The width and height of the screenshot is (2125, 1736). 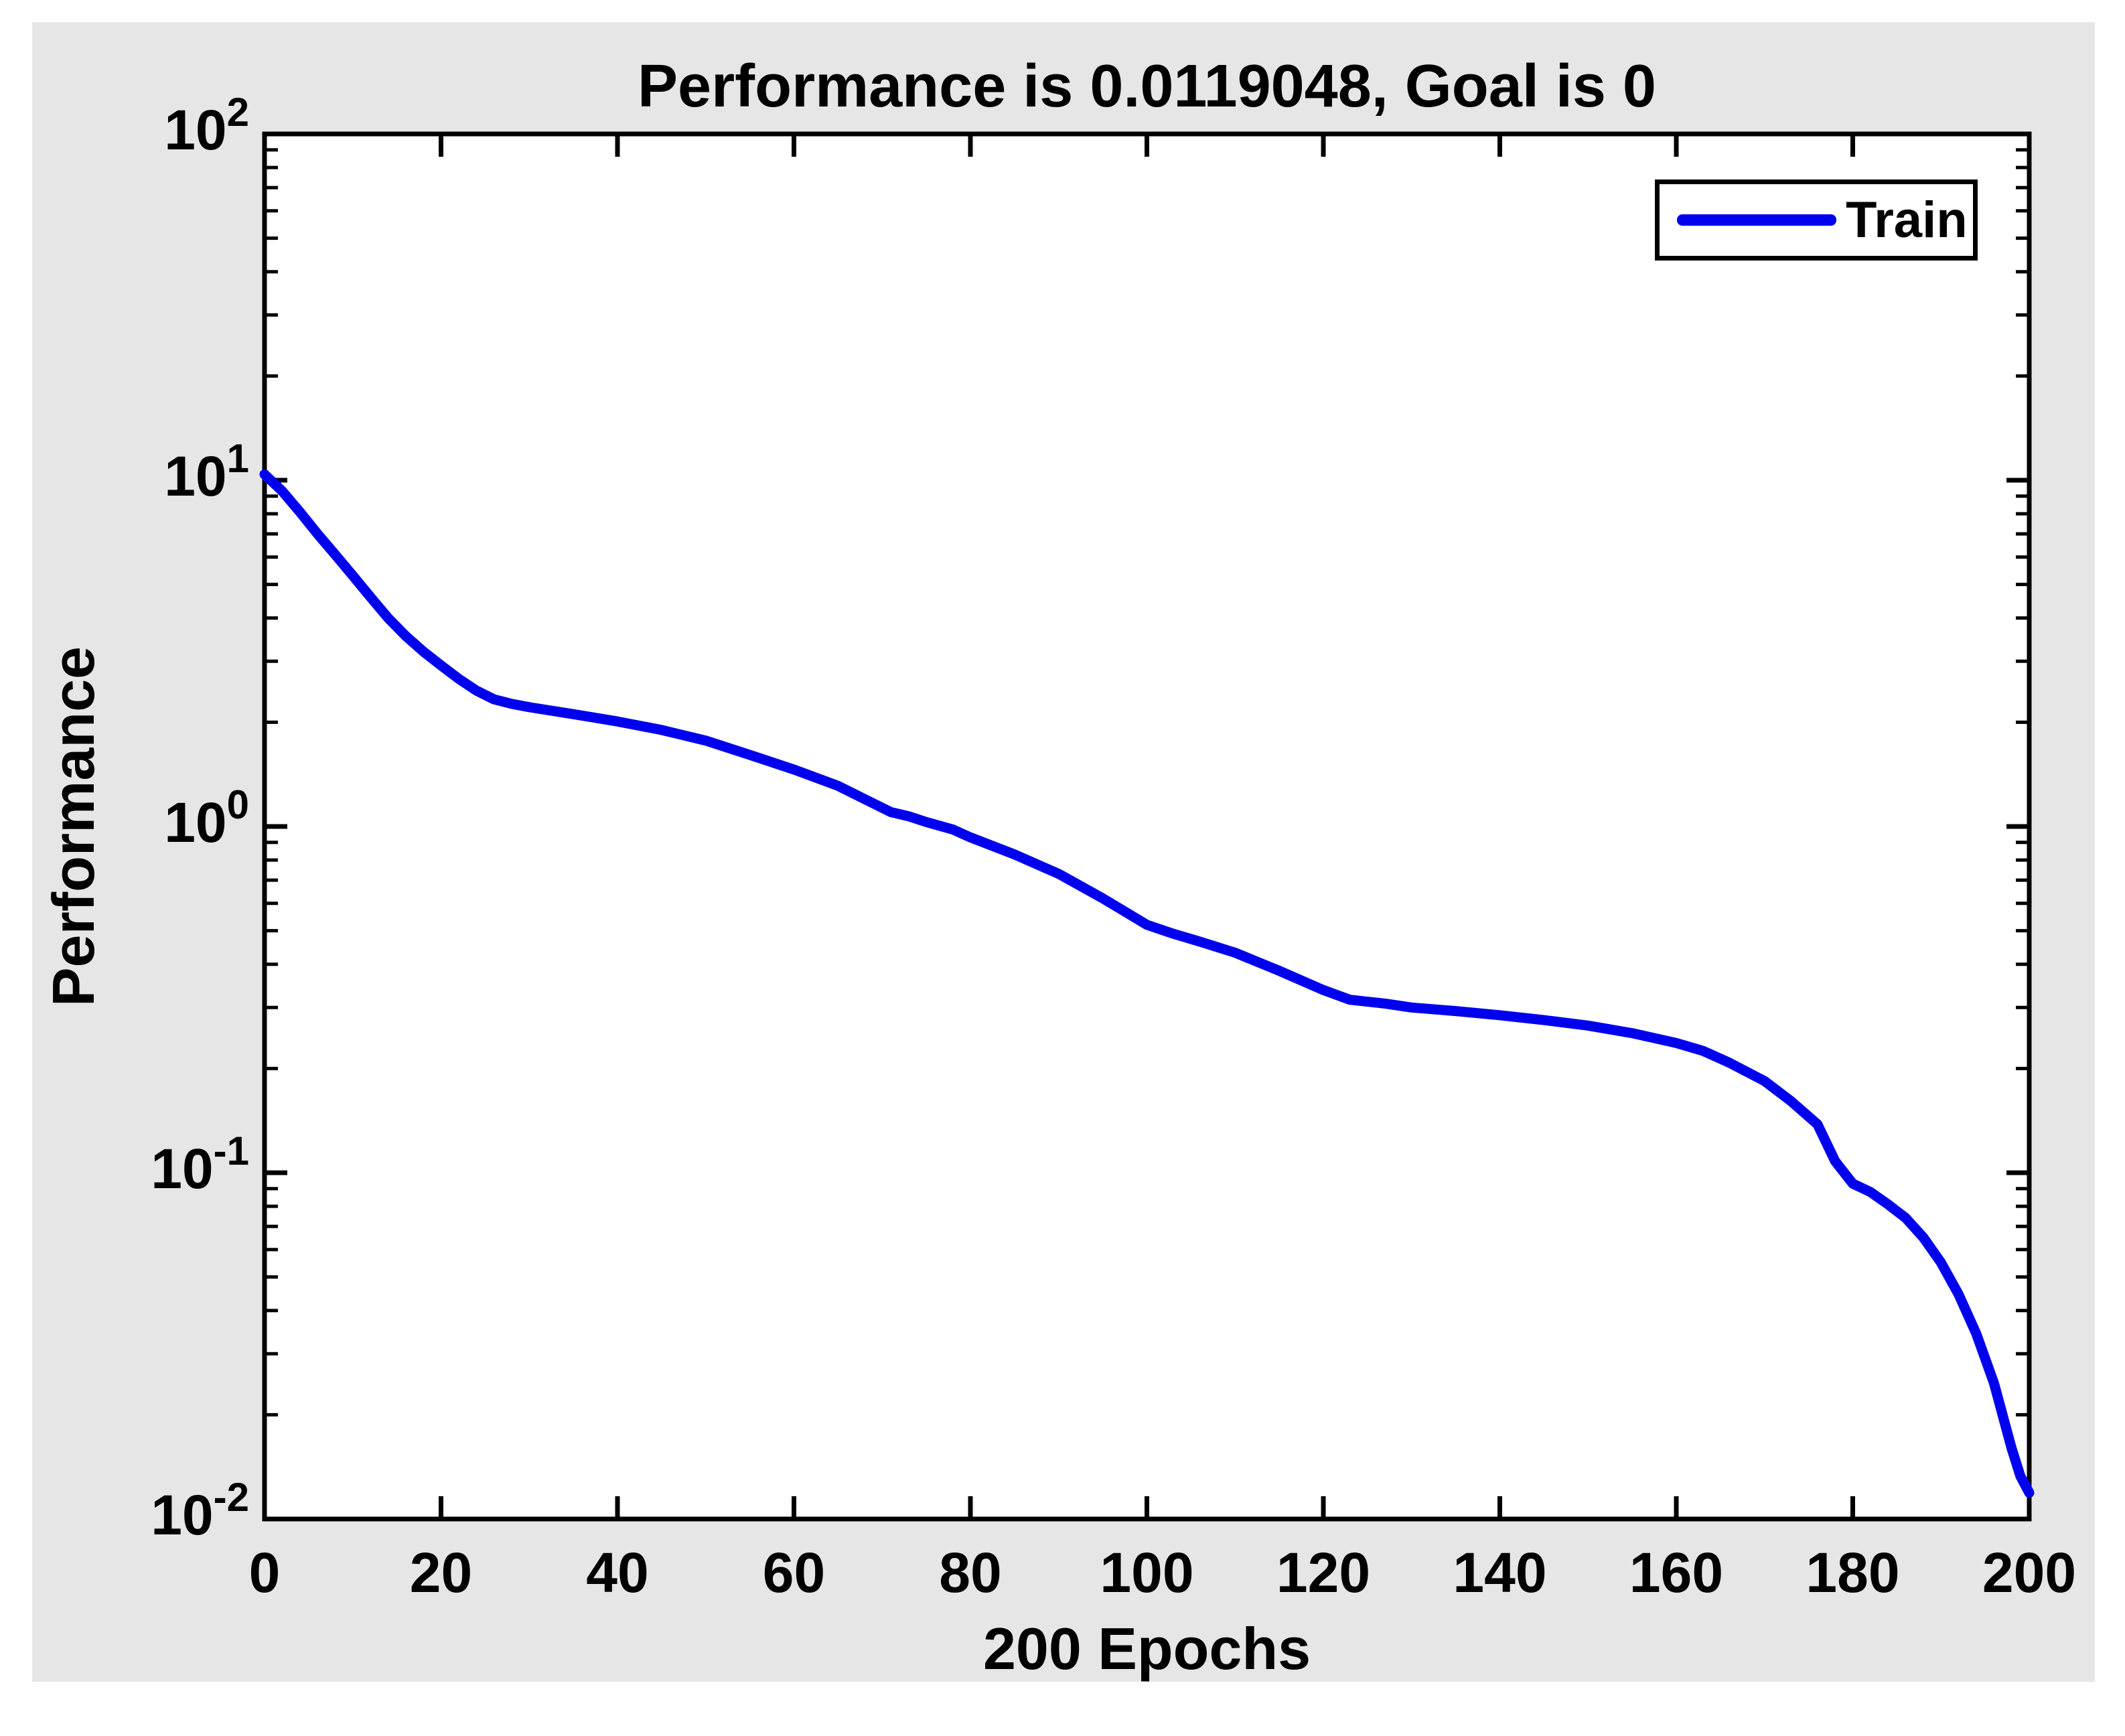 I want to click on y-tick-exponent: 2, so click(x=237, y=112).